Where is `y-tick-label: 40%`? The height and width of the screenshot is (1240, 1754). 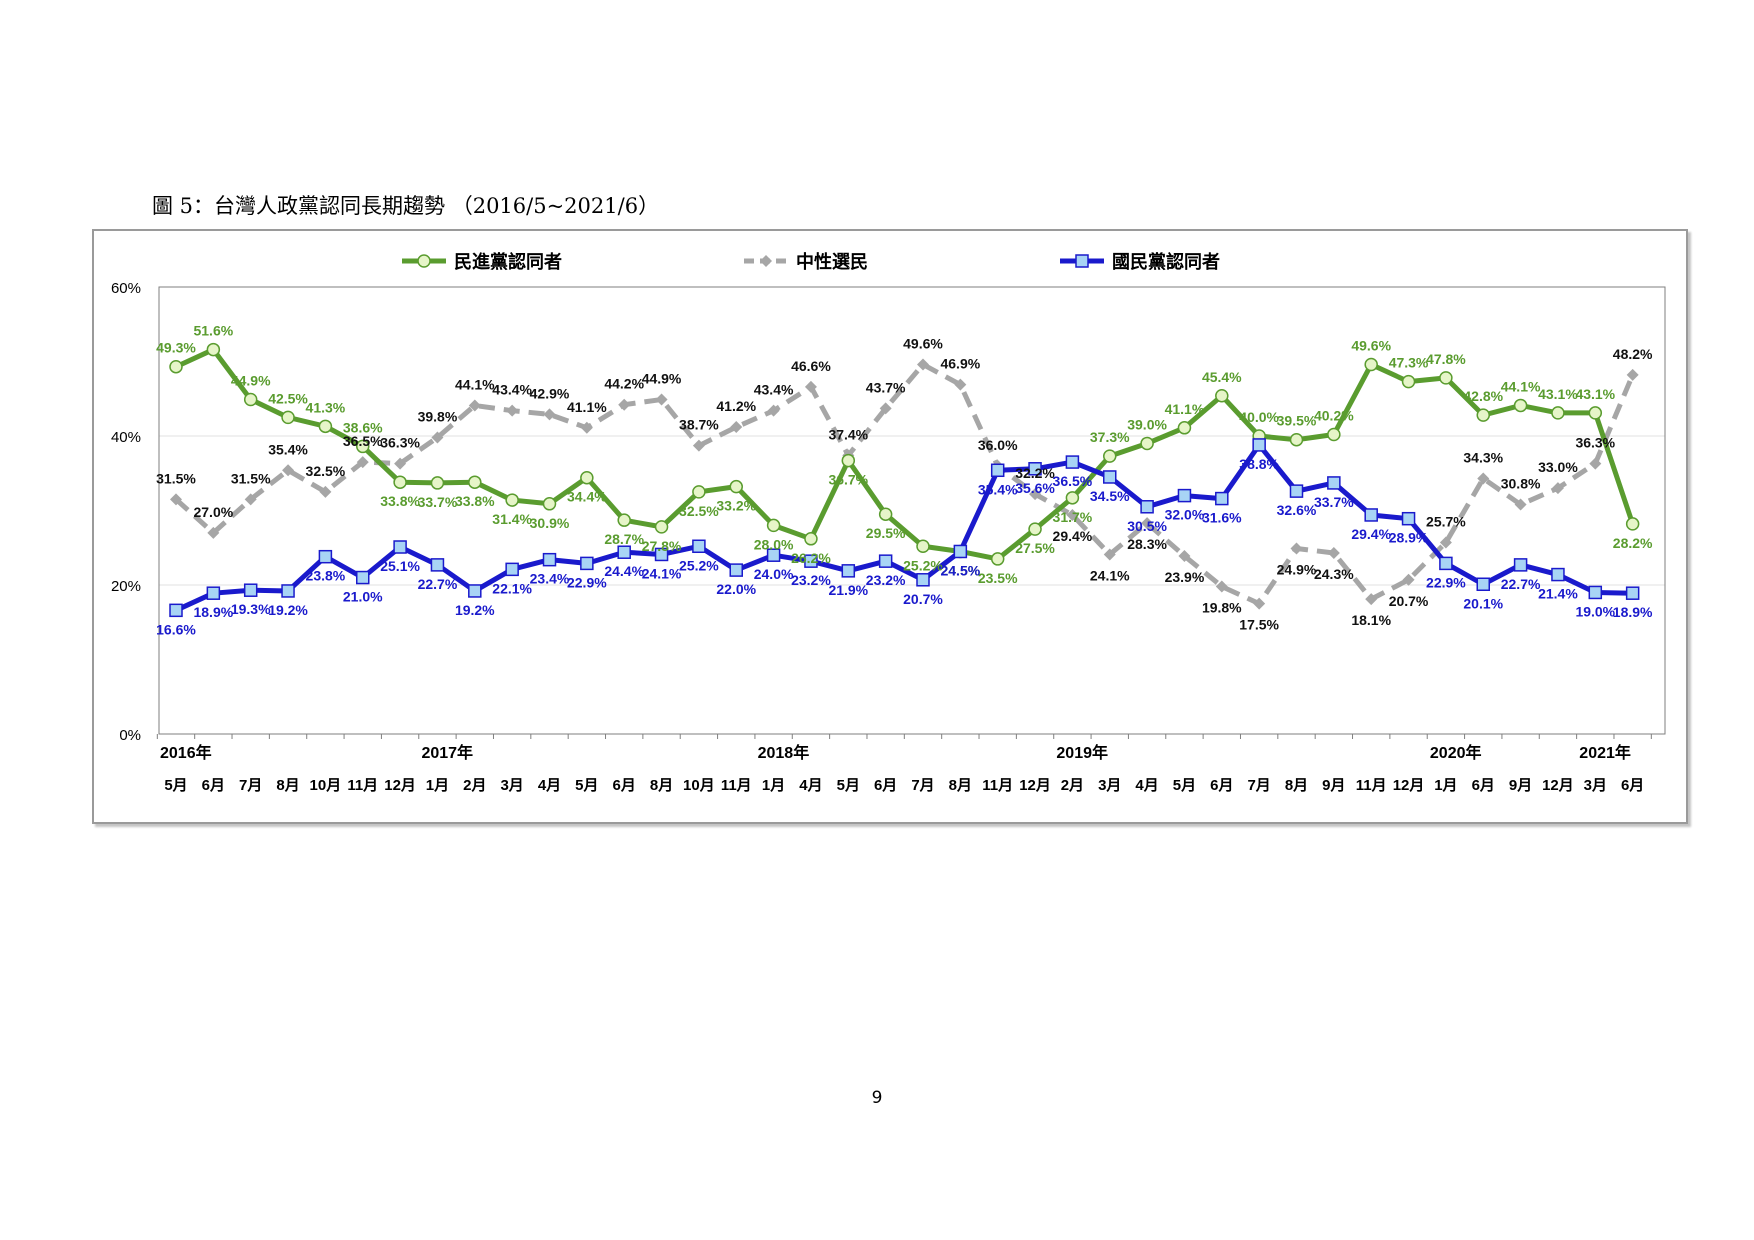
y-tick-label: 40% is located at coordinates (126, 437).